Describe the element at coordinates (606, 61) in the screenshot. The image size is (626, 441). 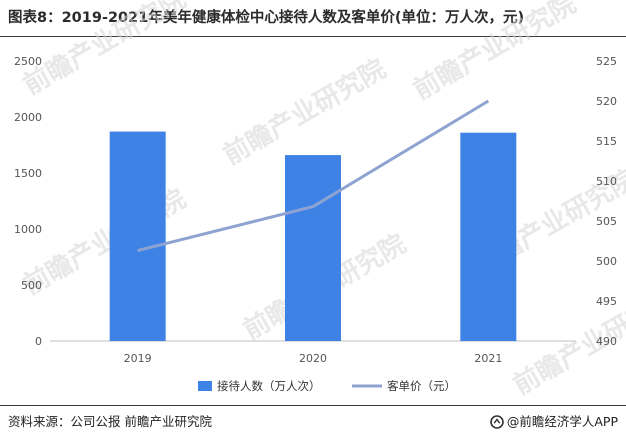
I see `right-tick-label: 525` at that location.